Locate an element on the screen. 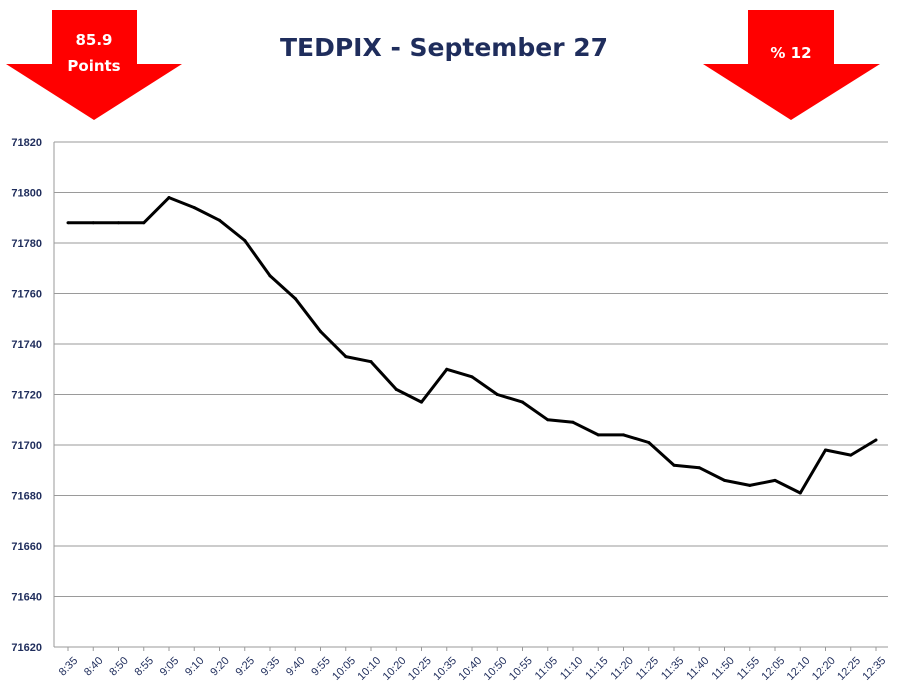 Image resolution: width=898 pixels, height=692 pixels. x-tick-label: 10:25 is located at coordinates (420, 669).